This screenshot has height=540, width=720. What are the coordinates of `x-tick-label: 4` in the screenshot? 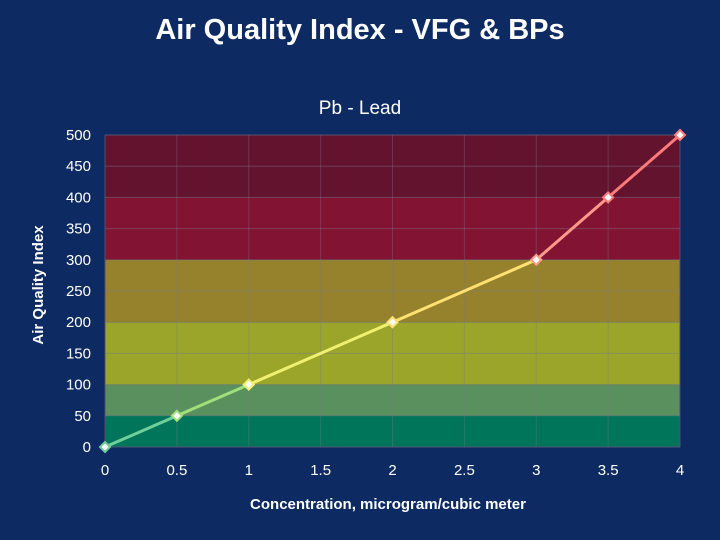 It's located at (680, 470).